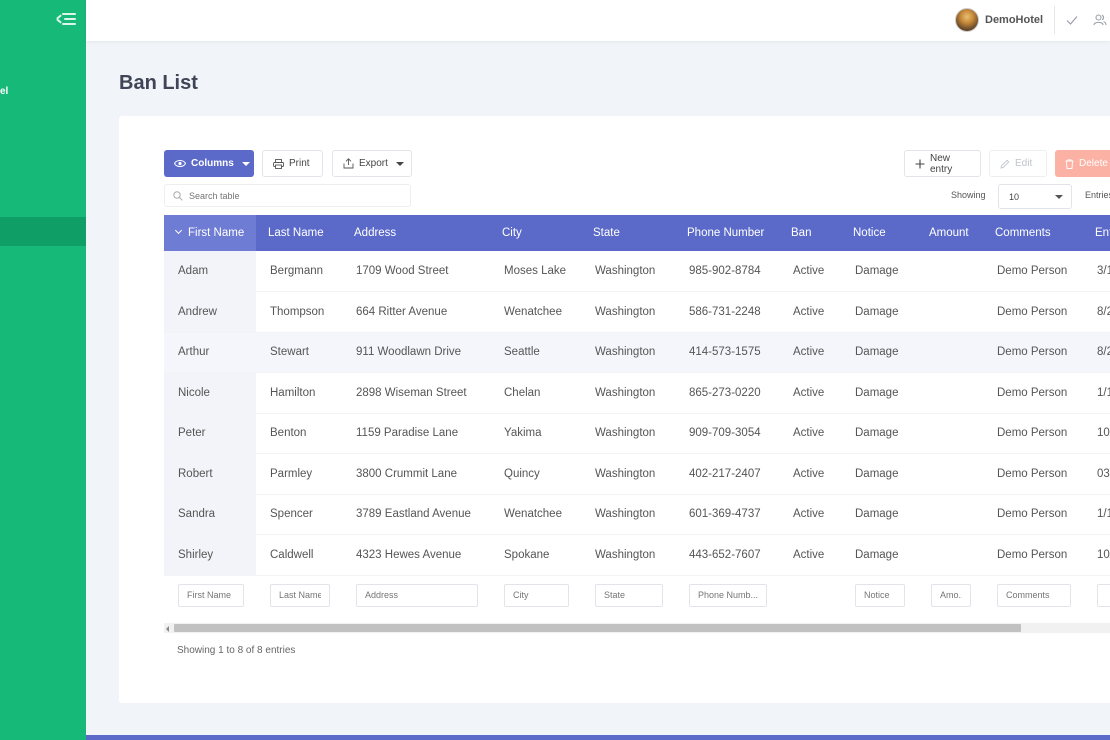 The width and height of the screenshot is (1110, 740). I want to click on column-header-label: First Name, so click(216, 233).